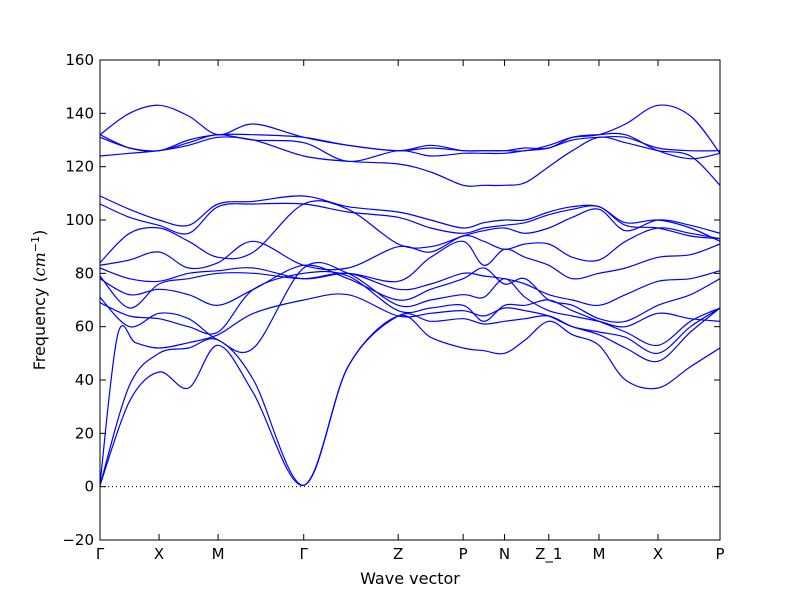 Image resolution: width=800 pixels, height=600 pixels. I want to click on y-tick-label: 140, so click(79, 113).